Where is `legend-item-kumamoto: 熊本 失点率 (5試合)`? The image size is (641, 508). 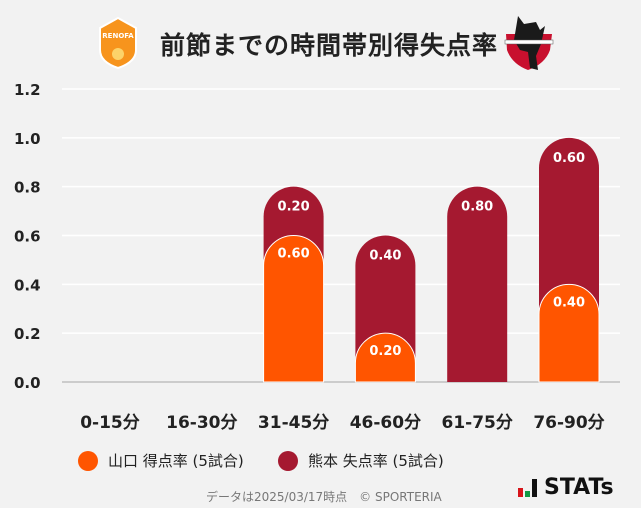
legend-item-kumamoto: 熊本 失点率 (5試合) is located at coordinates (361, 460).